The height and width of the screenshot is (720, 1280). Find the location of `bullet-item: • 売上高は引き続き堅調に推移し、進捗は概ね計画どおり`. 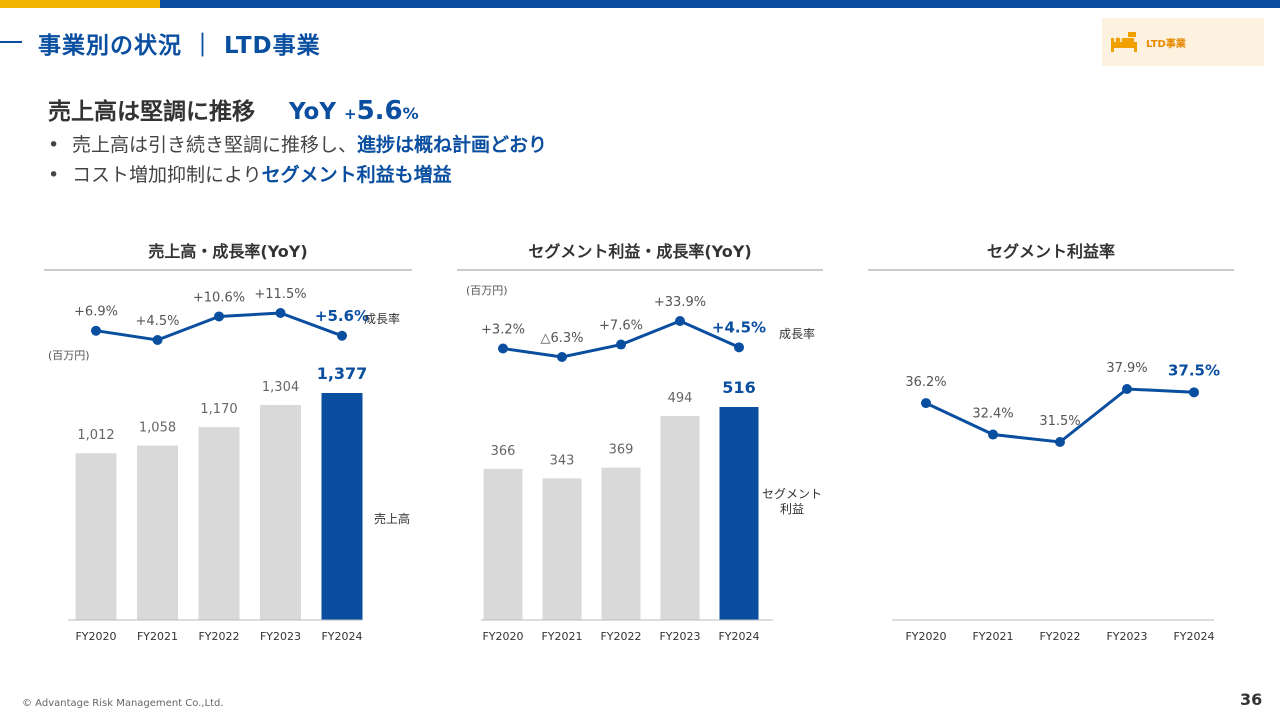

bullet-item: • 売上高は引き続き堅調に推移し、進捗は概ね計画どおり is located at coordinates (297, 143).